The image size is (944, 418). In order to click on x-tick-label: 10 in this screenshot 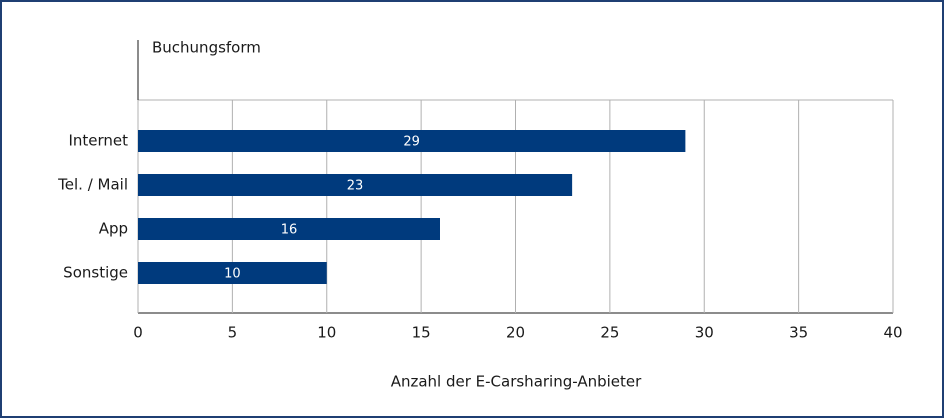, I will do `click(326, 333)`.